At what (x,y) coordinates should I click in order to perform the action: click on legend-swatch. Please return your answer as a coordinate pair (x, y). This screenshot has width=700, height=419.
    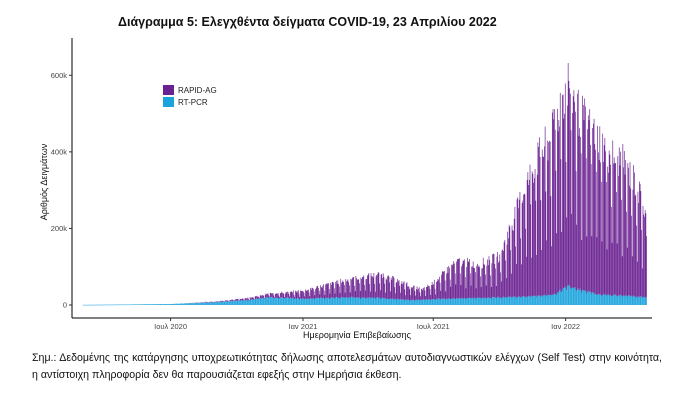
    Looking at the image, I should click on (168, 90).